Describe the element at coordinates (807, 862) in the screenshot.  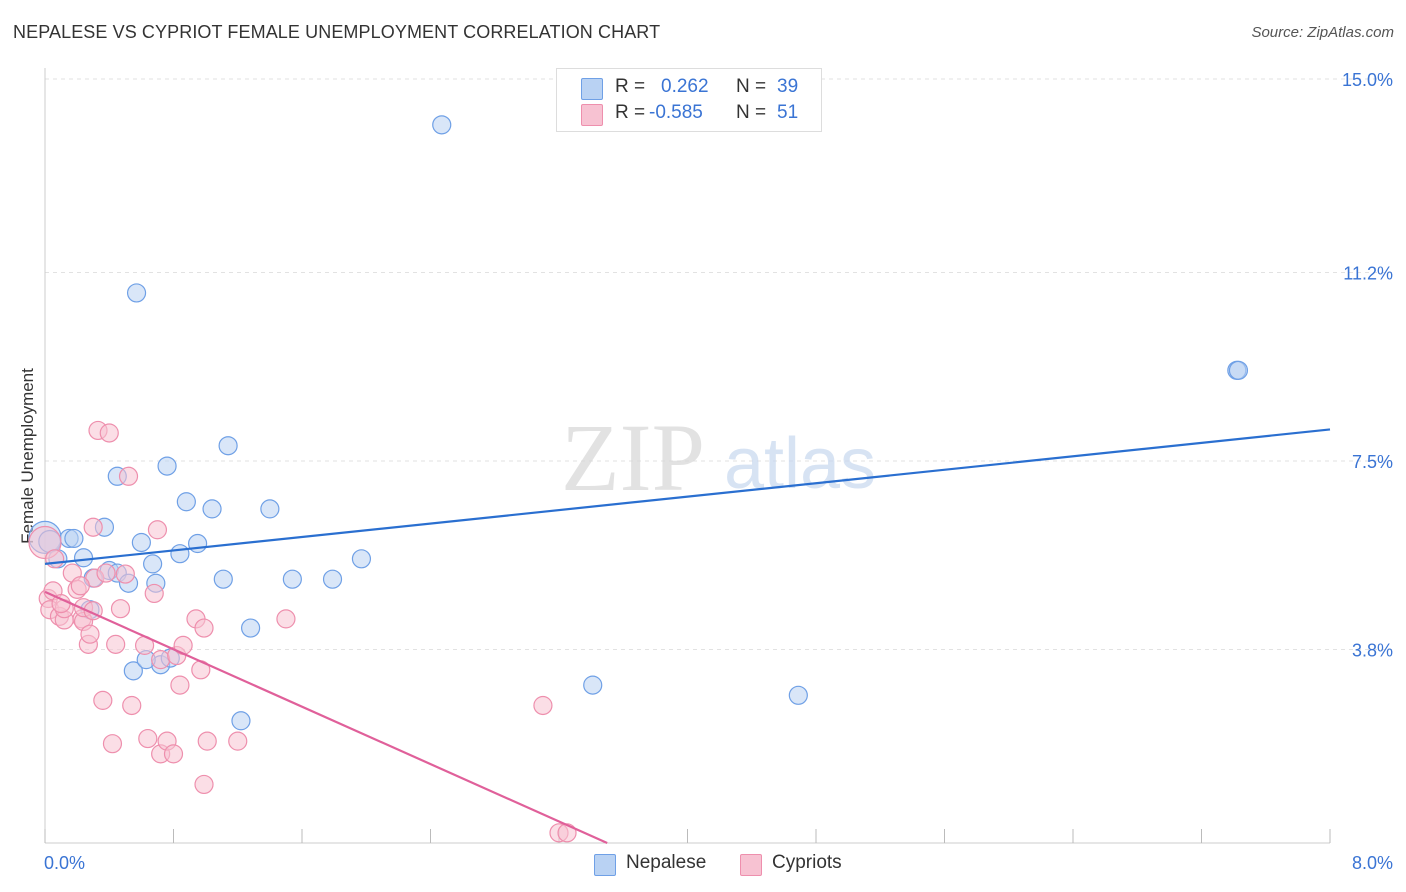
I see `cypriots-legend-label: Cypriots` at that location.